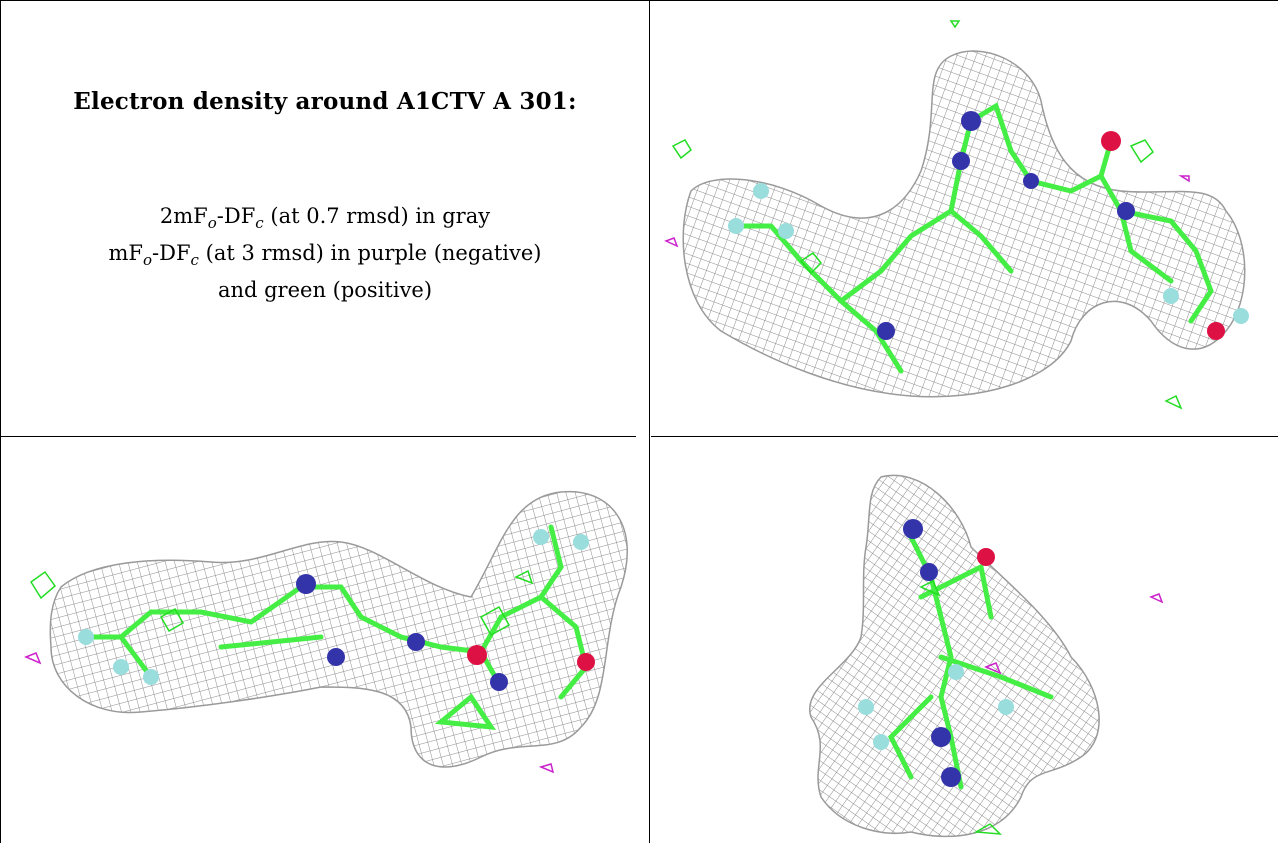 This screenshot has height=843, width=1278. I want to click on legend-line-fofc: mFo-DFc (at 3 rmsd) in purple (negative), so click(325, 255).